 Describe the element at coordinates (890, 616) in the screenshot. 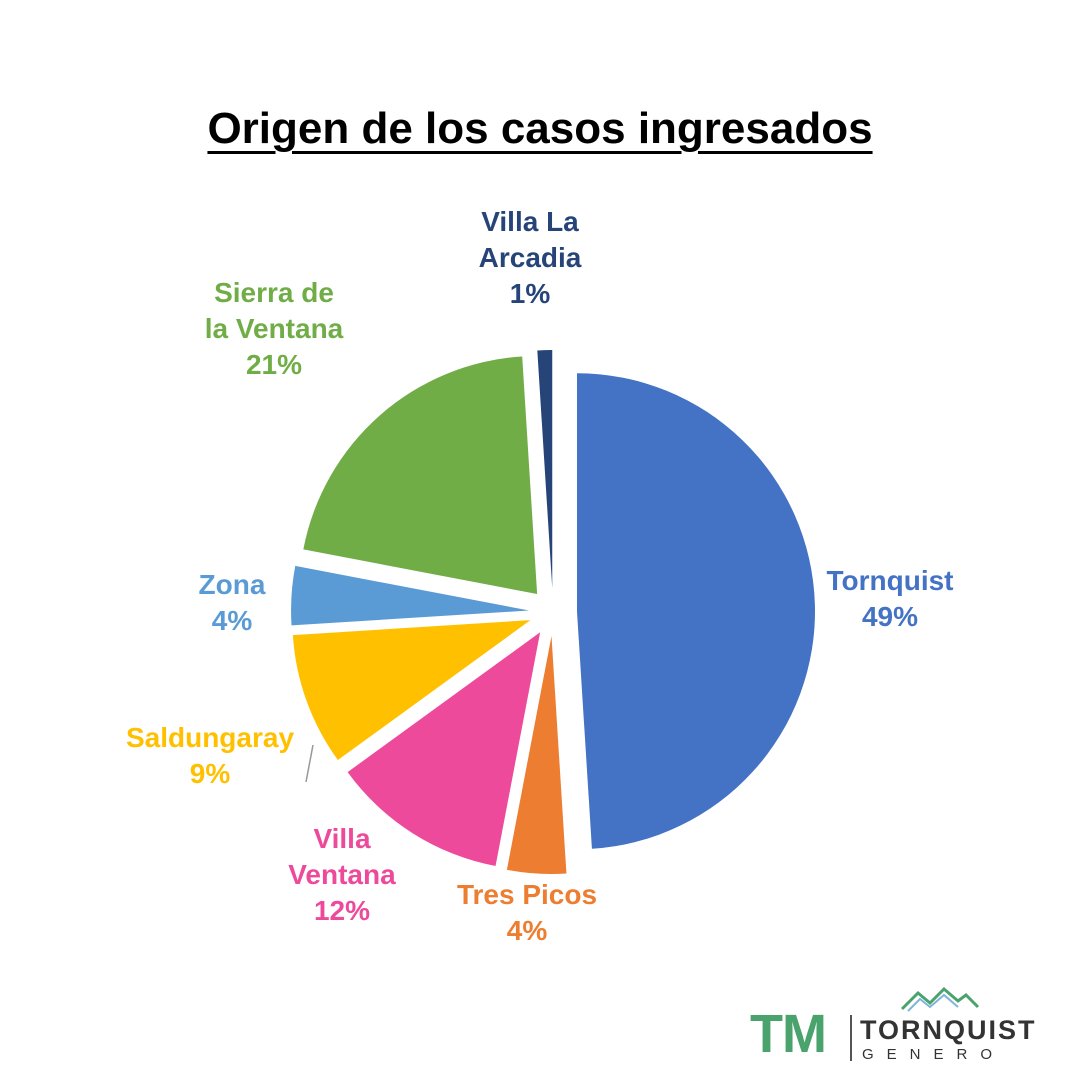

I see `slice-value-label: 49%` at that location.